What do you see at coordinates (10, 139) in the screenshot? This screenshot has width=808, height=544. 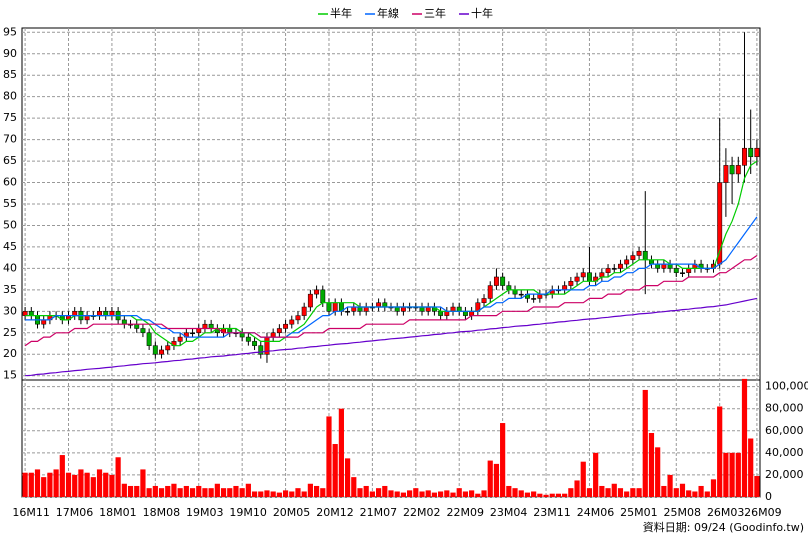 I see `y-tick-label: 70` at bounding box center [10, 139].